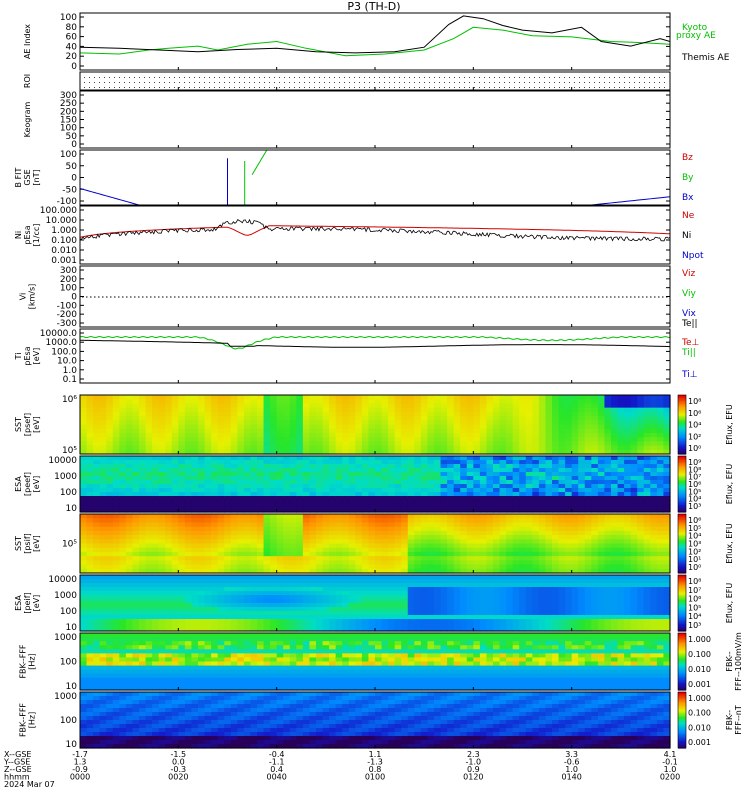 This screenshot has width=750, height=800. Describe the element at coordinates (72, 38) in the screenshot. I see `ytick-label: 60` at that location.